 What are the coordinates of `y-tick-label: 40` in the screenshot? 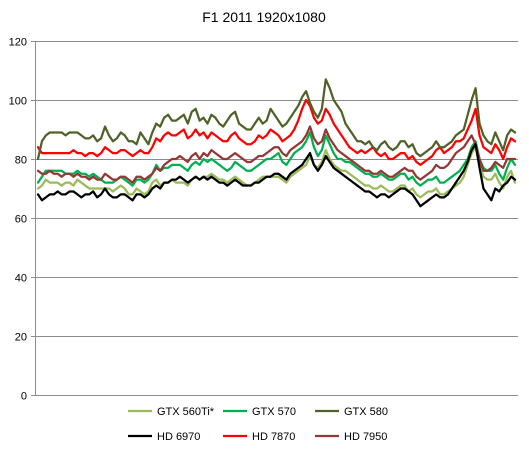 It's located at (21, 279).